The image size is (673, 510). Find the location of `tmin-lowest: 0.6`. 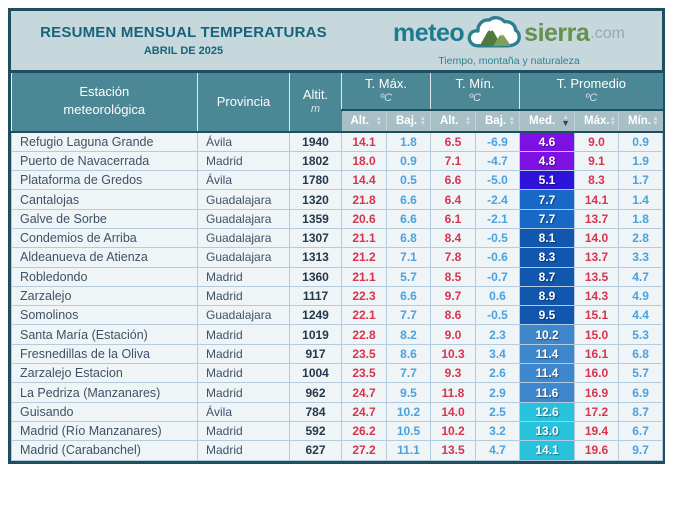

tmin-lowest: 0.6 is located at coordinates (497, 296).